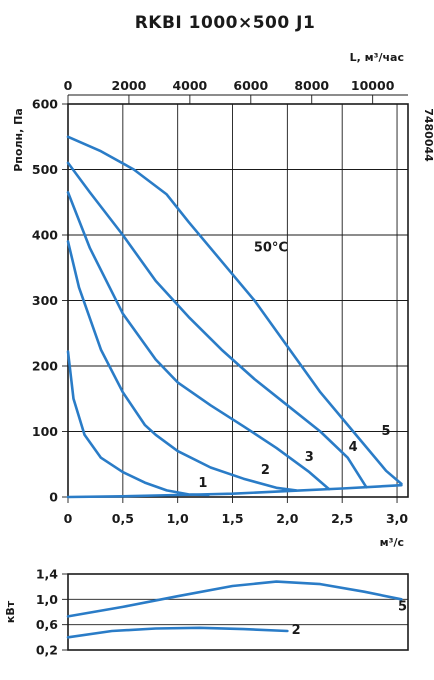 The image size is (434, 680). What do you see at coordinates (53, 497) in the screenshot?
I see `y-tick-label: 0` at bounding box center [53, 497].